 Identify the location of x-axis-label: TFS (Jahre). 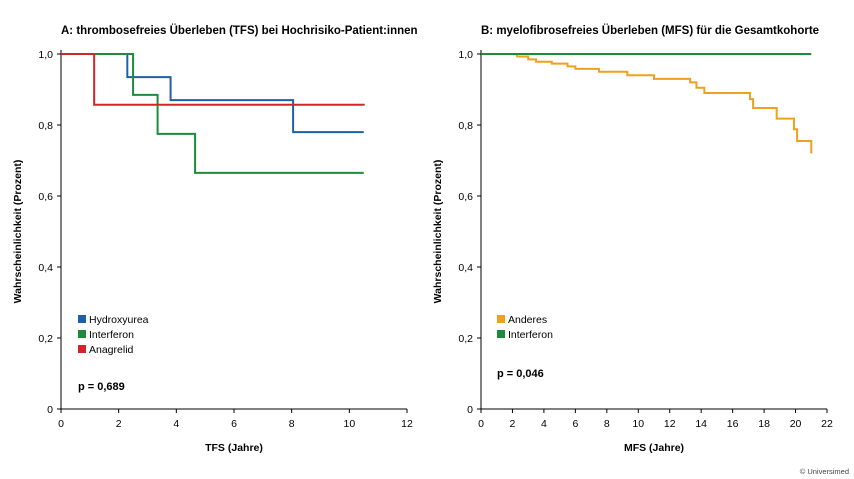
(234, 448).